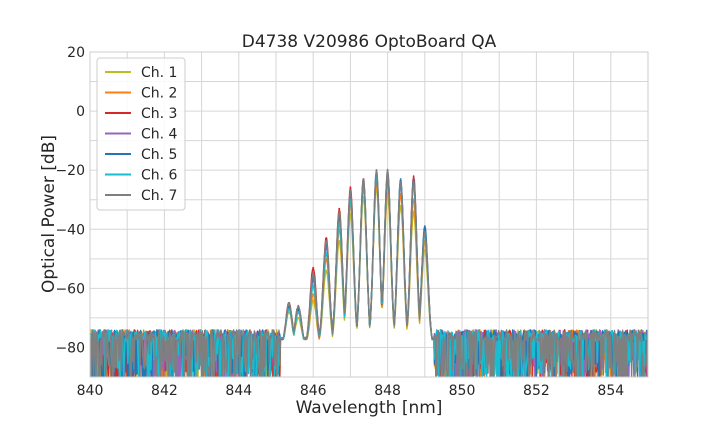 The width and height of the screenshot is (720, 432). What do you see at coordinates (536, 391) in the screenshot?
I see `x-tick-label: 852` at bounding box center [536, 391].